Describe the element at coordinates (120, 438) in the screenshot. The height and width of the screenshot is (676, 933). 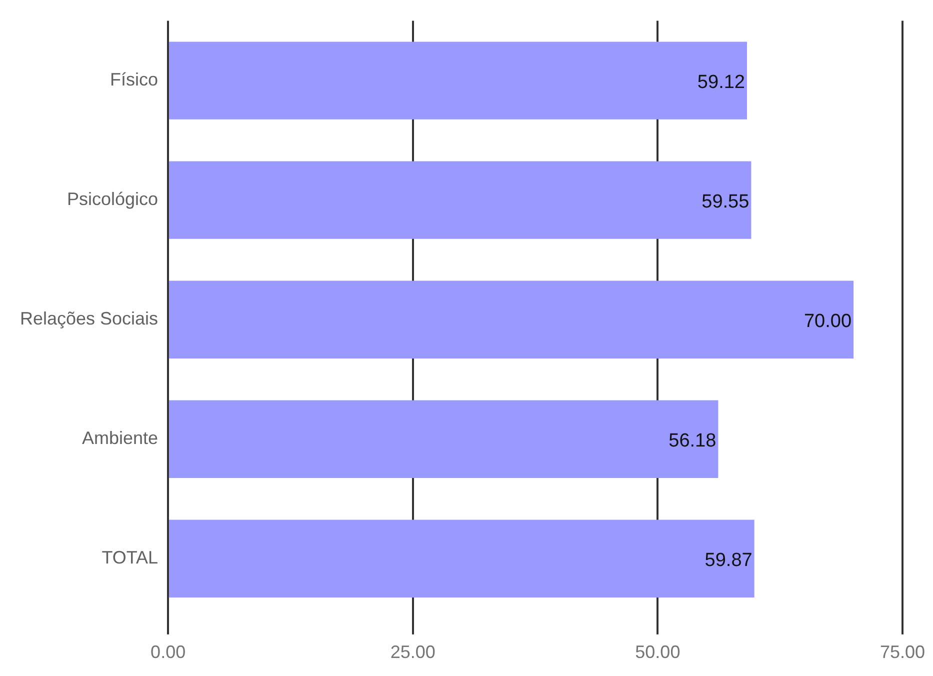
I see `y-tick-label: Ambiente` at that location.